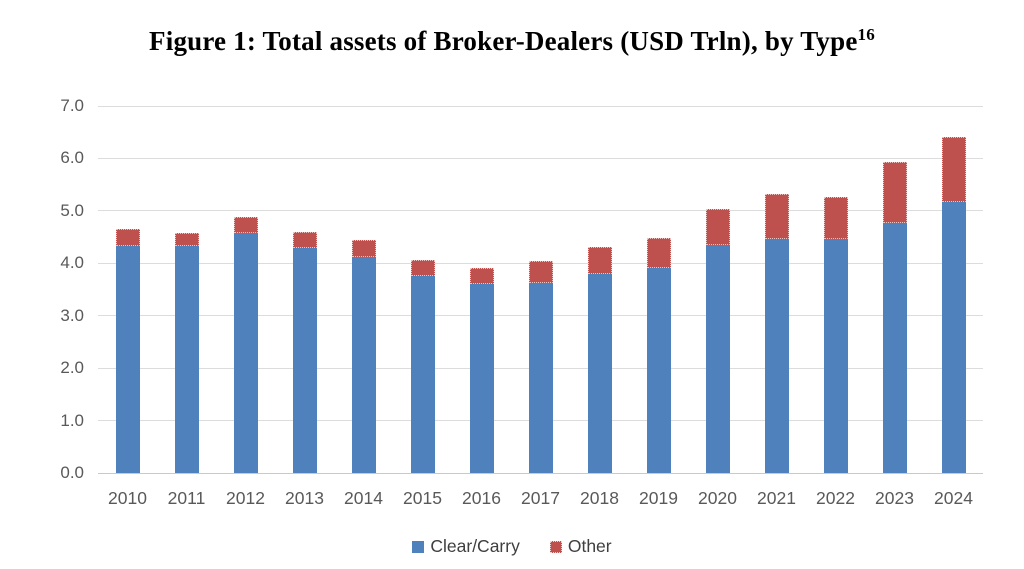  Describe the element at coordinates (776, 356) in the screenshot. I see `bar-segment-clear-carry-2021` at that location.